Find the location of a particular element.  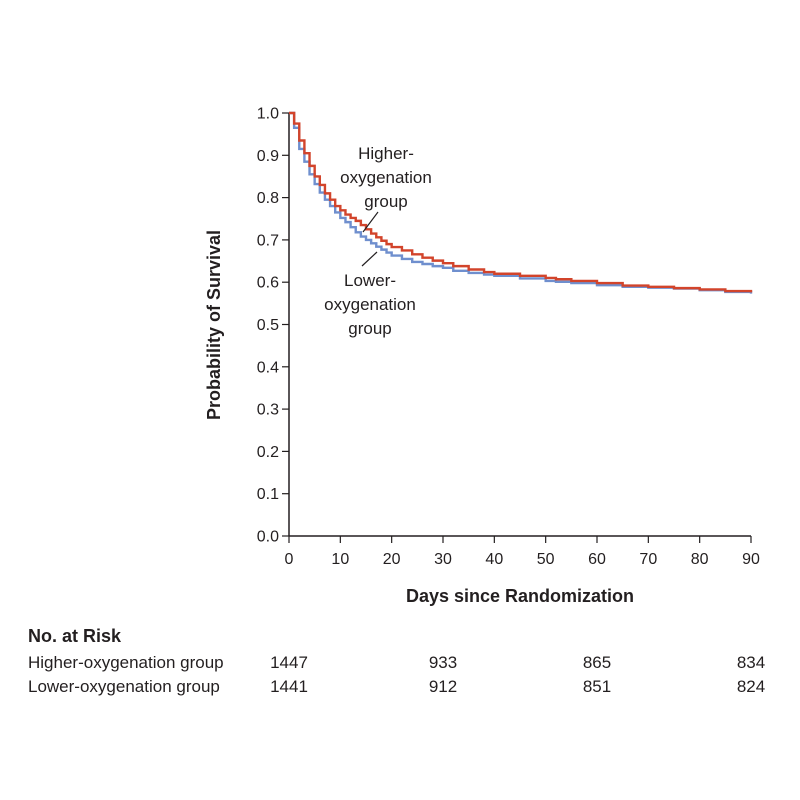

y-tick-label: 0.8 is located at coordinates (268, 198).